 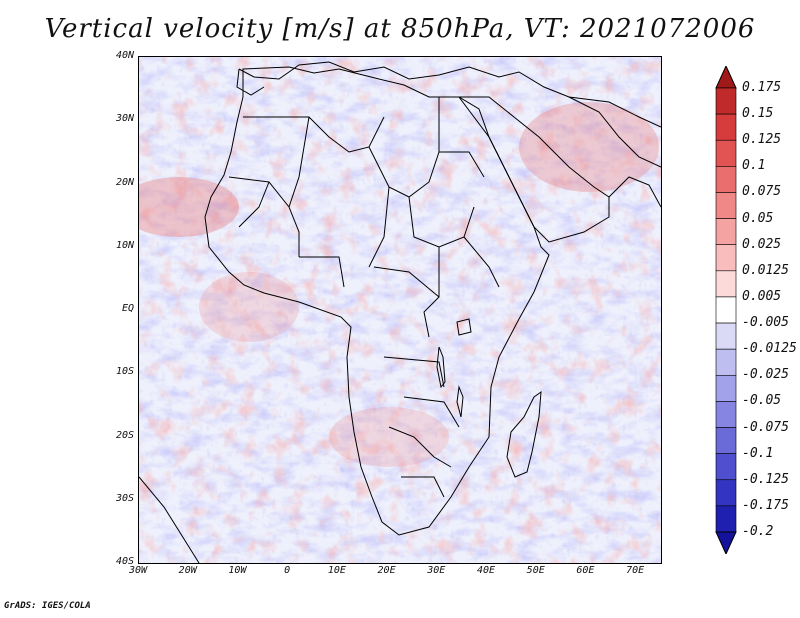 I want to click on colorbar-tick-label: 0.0125, so click(x=765, y=270).